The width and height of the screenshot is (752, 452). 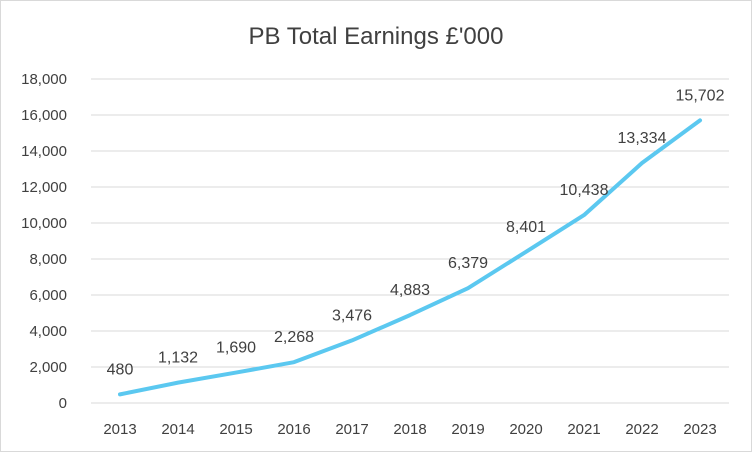 What do you see at coordinates (583, 429) in the screenshot?
I see `x-tick-label: 2021` at bounding box center [583, 429].